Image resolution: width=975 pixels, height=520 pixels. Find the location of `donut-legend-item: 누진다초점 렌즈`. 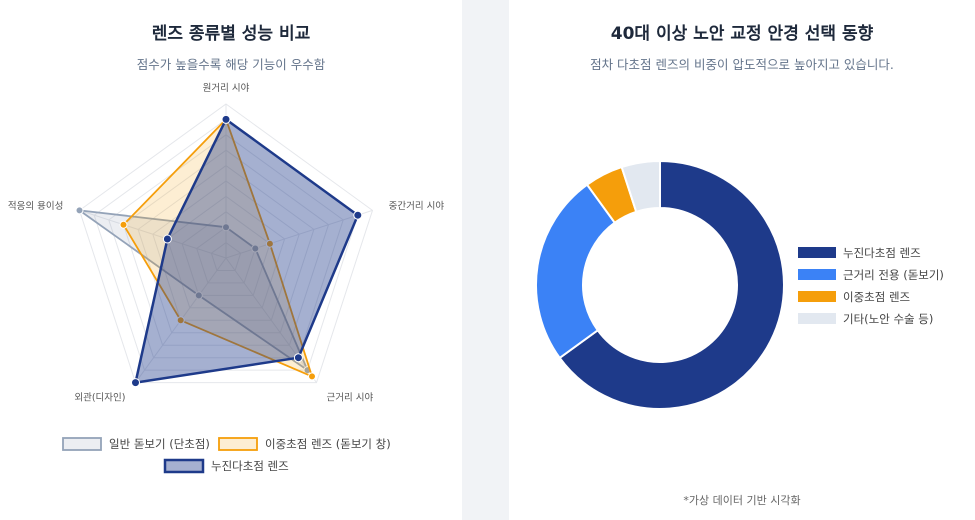

donut-legend-item: 누진다초점 렌즈 is located at coordinates (859, 253).